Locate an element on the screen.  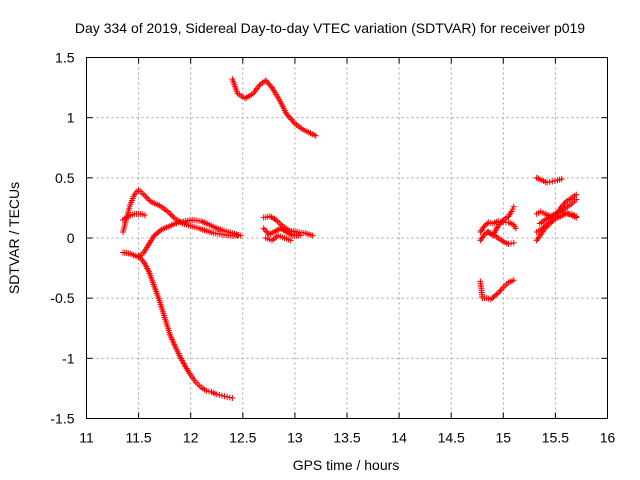
y-tick-label: 0 is located at coordinates (71, 238).